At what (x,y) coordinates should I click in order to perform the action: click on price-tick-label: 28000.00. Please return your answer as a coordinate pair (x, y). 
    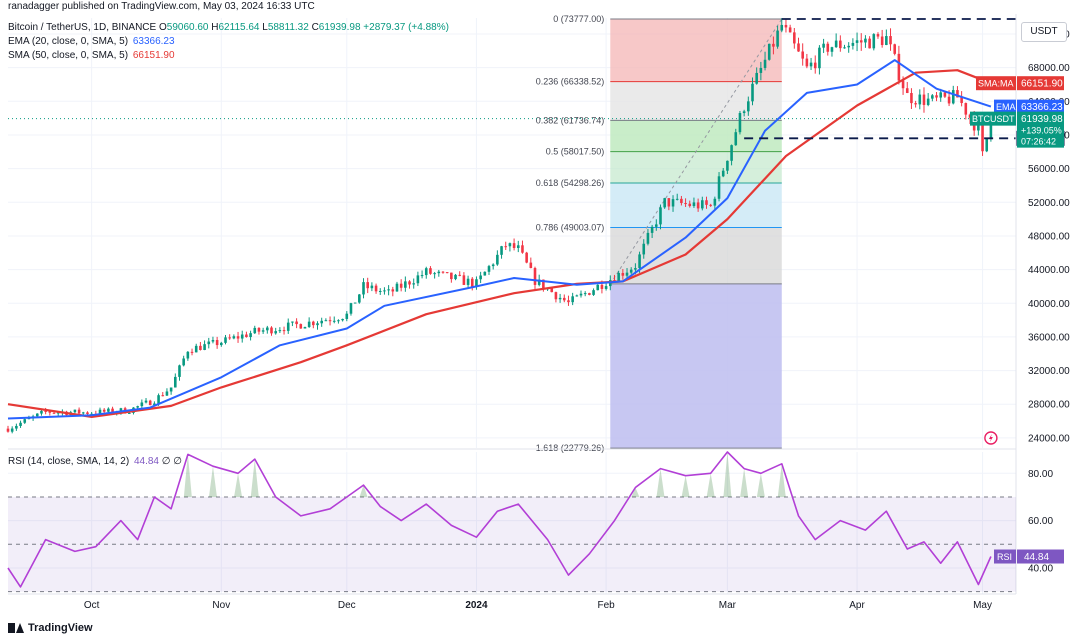
    Looking at the image, I should click on (1049, 405).